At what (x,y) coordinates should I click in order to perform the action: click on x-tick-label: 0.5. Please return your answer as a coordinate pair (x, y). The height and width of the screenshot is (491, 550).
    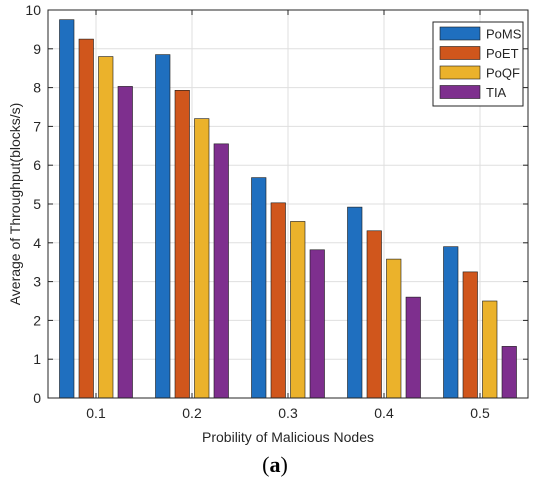
    Looking at the image, I should click on (480, 413).